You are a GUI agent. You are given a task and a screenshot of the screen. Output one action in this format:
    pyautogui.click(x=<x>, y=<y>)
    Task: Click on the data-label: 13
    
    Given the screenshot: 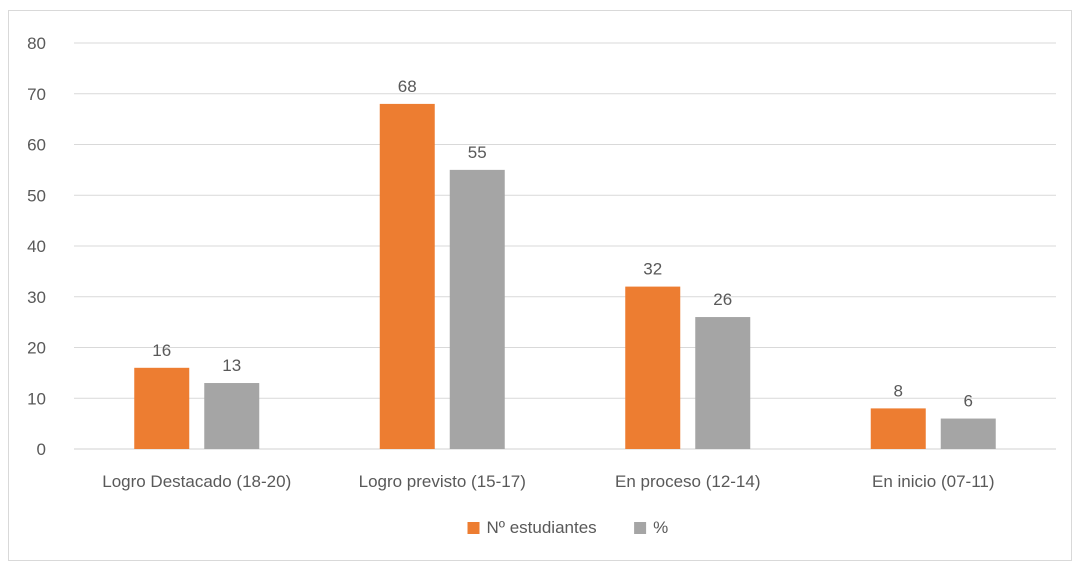 What is the action you would take?
    pyautogui.click(x=231, y=365)
    